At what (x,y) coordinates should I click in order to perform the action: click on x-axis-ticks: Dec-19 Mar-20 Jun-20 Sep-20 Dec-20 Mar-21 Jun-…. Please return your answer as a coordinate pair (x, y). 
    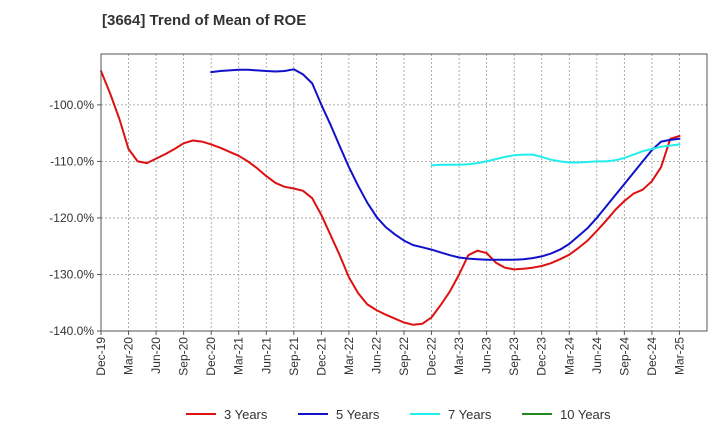
    Looking at the image, I should click on (390, 353).